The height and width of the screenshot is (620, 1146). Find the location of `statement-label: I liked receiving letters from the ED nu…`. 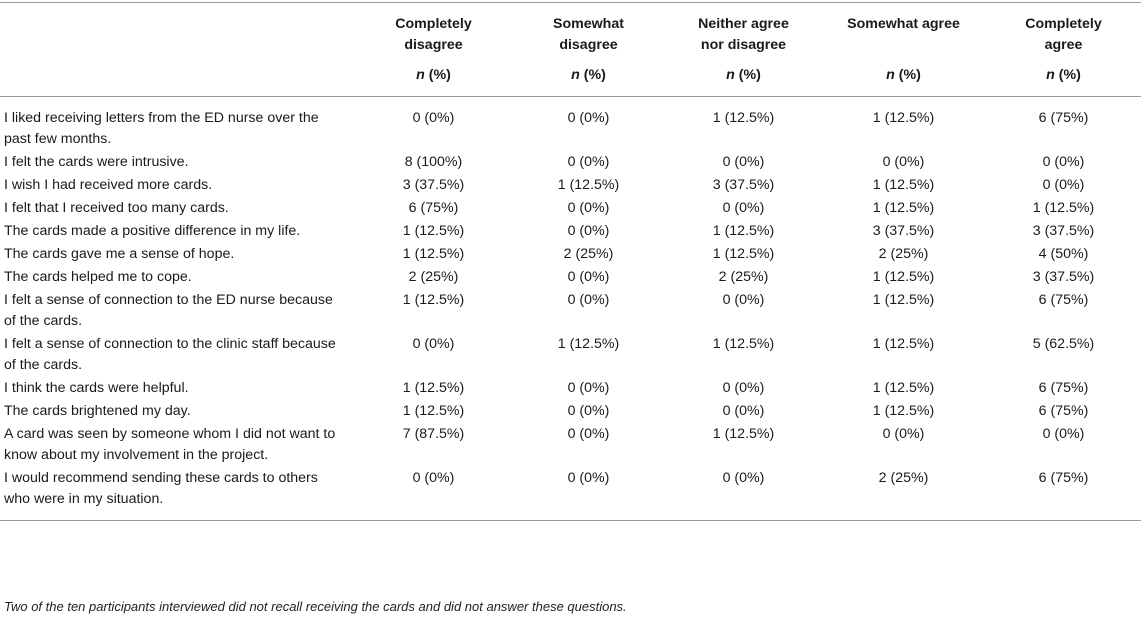

statement-label: I liked receiving letters from the ED nu… is located at coordinates (161, 128).